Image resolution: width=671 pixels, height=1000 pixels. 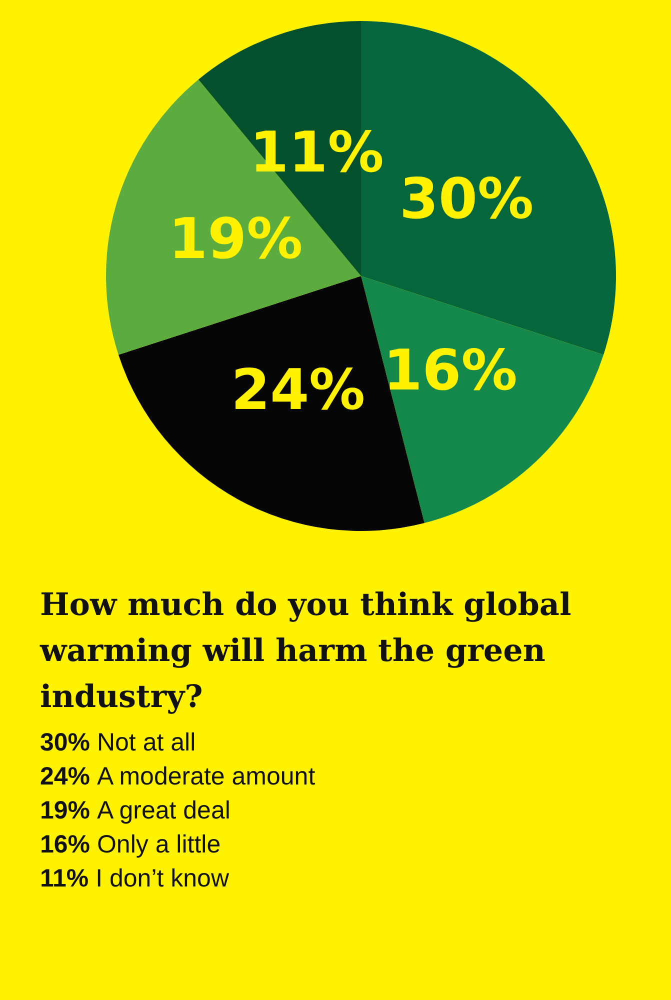 What do you see at coordinates (130, 844) in the screenshot?
I see `text: 16% Only a little` at bounding box center [130, 844].